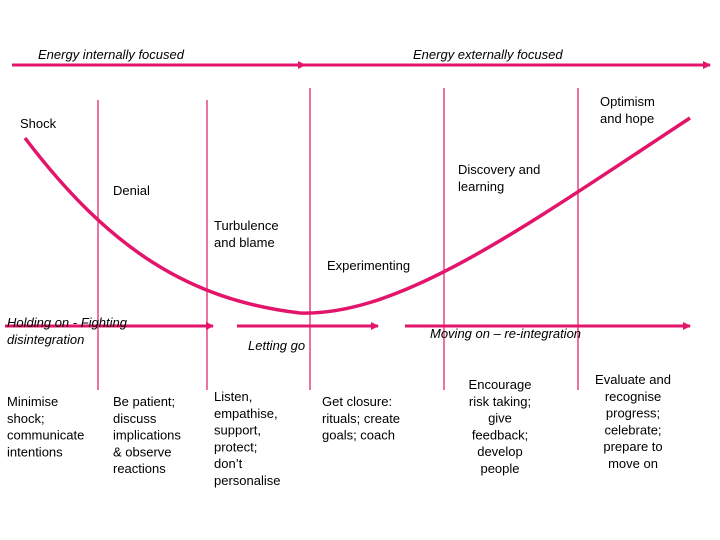  Describe the element at coordinates (276, 345) in the screenshot. I see `stage-label: Letting go` at that location.